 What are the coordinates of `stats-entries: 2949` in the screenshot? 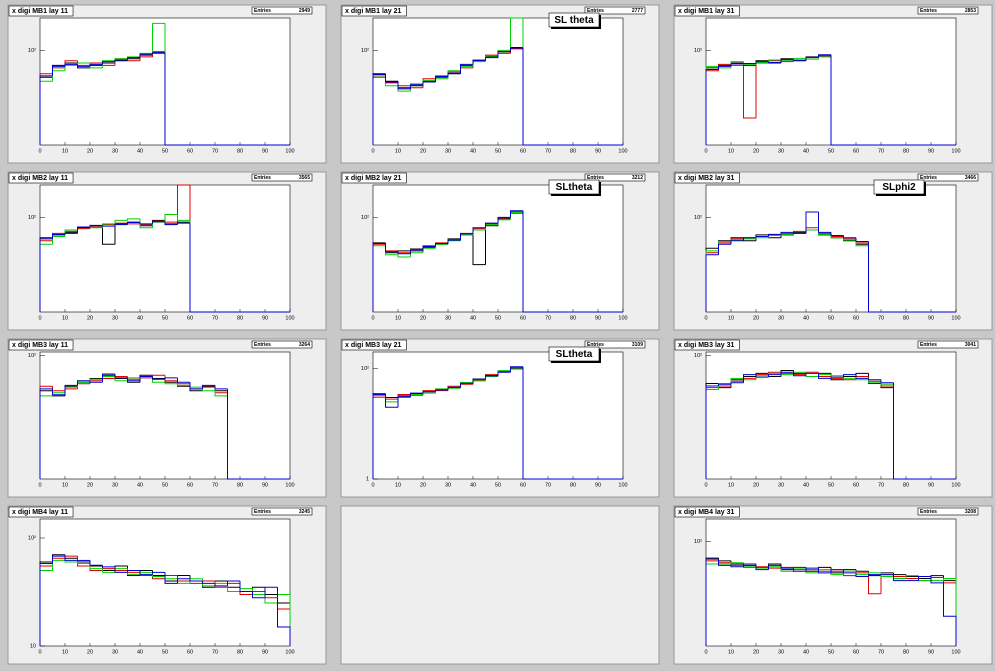 It's located at (304, 11).